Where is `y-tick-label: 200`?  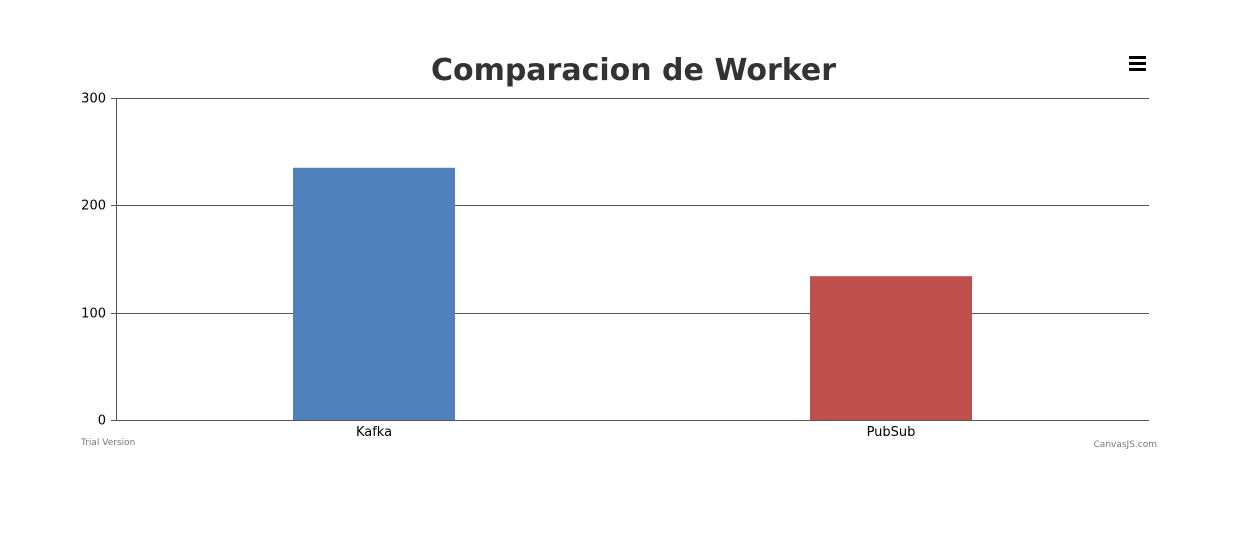
y-tick-label: 200 is located at coordinates (93, 206).